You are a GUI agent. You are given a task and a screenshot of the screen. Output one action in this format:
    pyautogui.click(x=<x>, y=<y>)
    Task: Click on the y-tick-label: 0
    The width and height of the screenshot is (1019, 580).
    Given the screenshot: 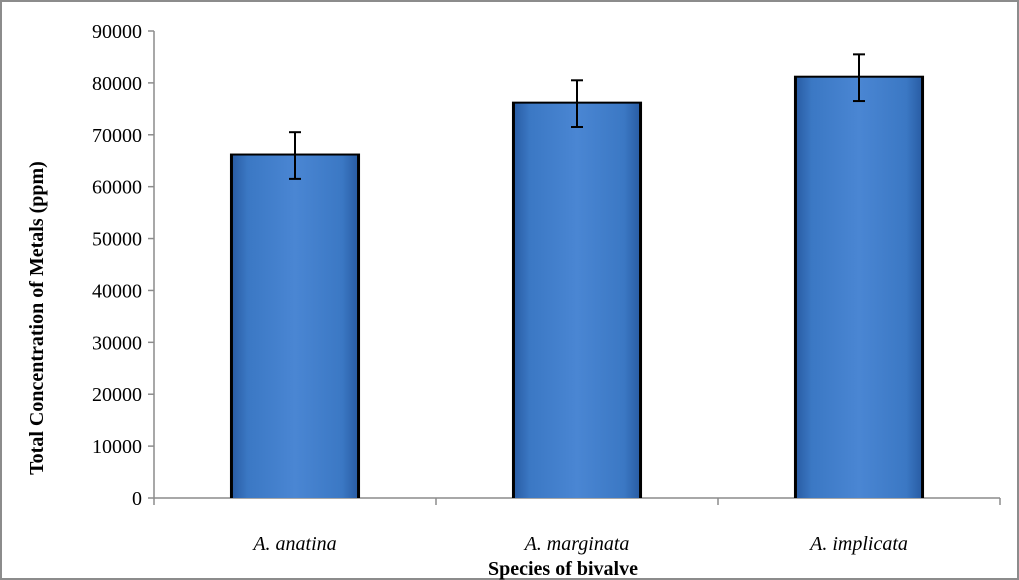 What is the action you would take?
    pyautogui.click(x=137, y=499)
    